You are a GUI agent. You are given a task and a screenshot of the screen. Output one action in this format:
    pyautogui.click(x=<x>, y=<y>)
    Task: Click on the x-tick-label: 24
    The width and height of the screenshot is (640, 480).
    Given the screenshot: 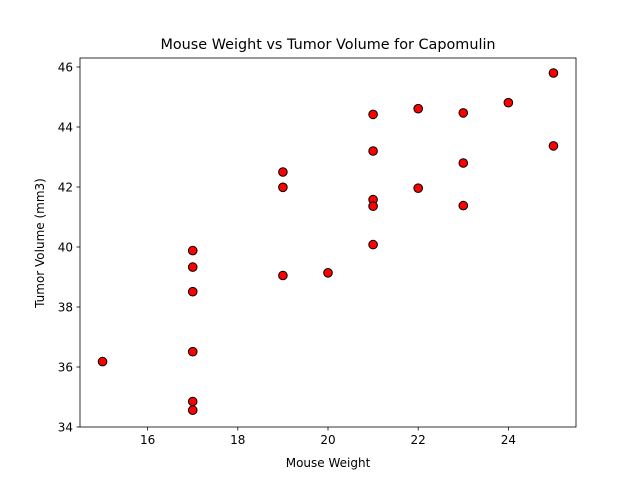 What is the action you would take?
    pyautogui.click(x=508, y=440)
    